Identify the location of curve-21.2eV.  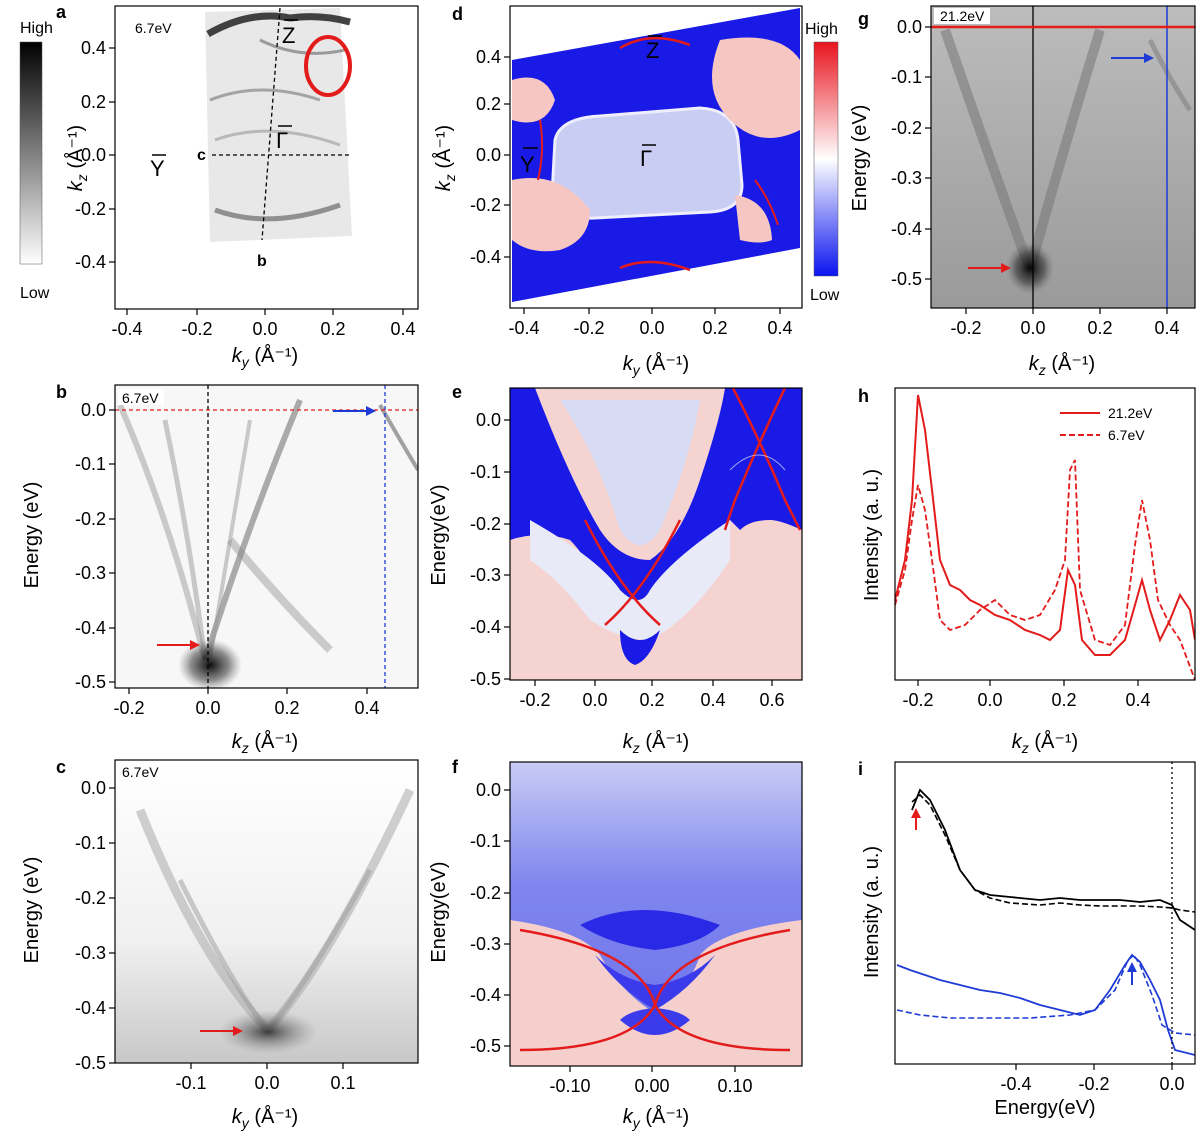
(1045, 525).